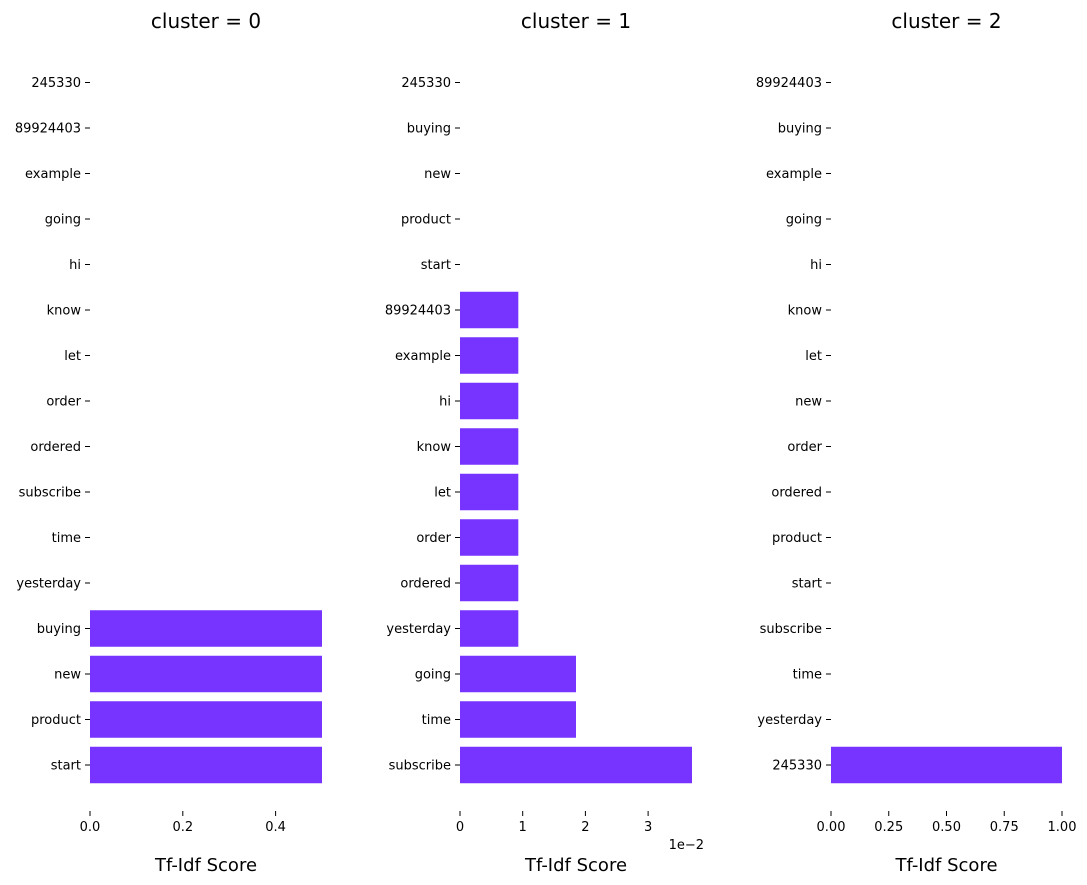 Image resolution: width=1087 pixels, height=885 pixels. I want to click on x-tick-label: 0, so click(460, 827).